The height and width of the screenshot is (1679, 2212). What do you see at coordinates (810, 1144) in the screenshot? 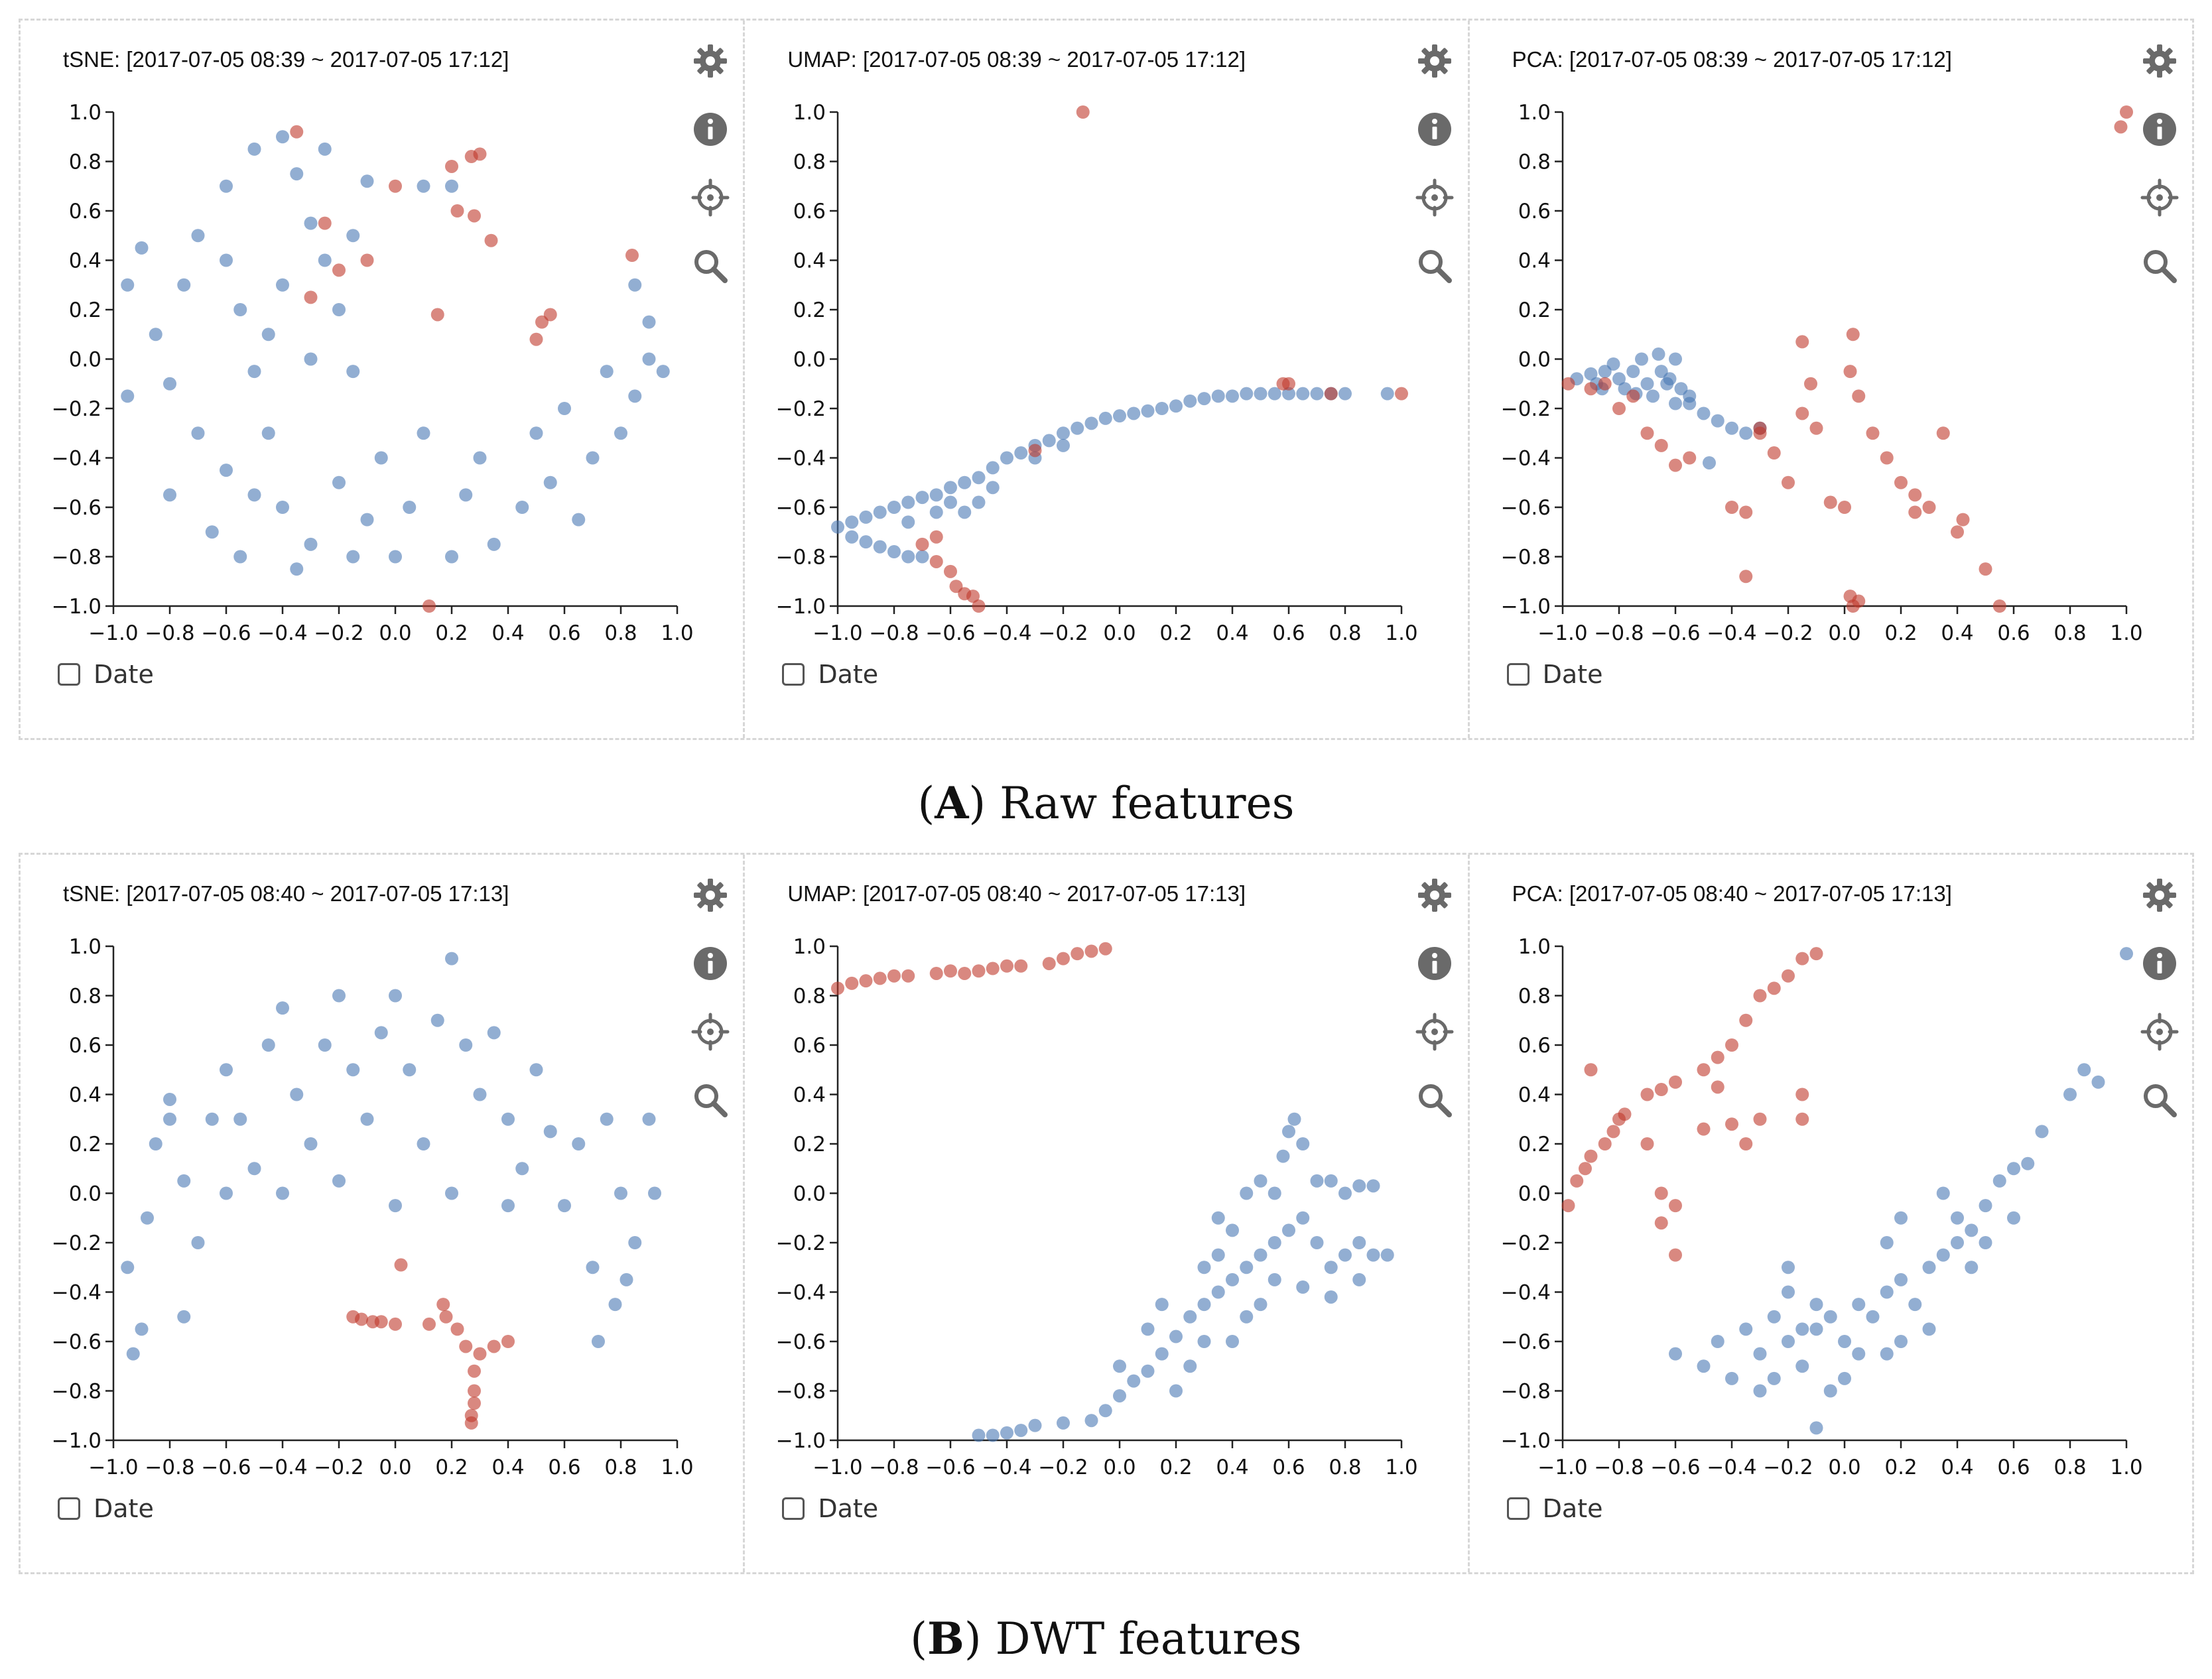
I see `y-tick-label: 0.2` at bounding box center [810, 1144].